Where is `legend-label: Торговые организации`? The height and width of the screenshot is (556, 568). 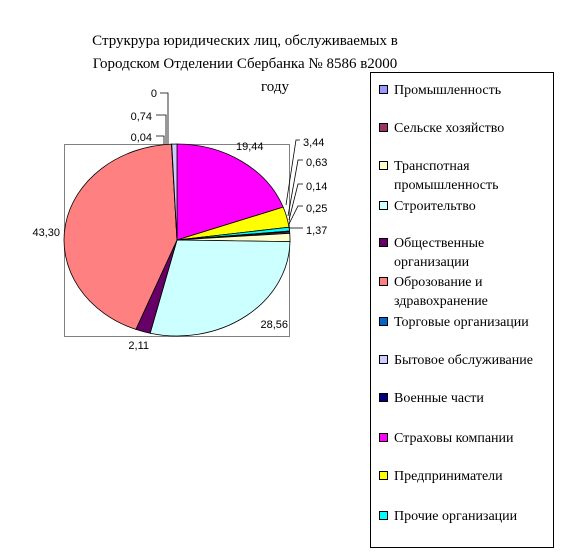 legend-label: Торговые организации is located at coordinates (461, 322).